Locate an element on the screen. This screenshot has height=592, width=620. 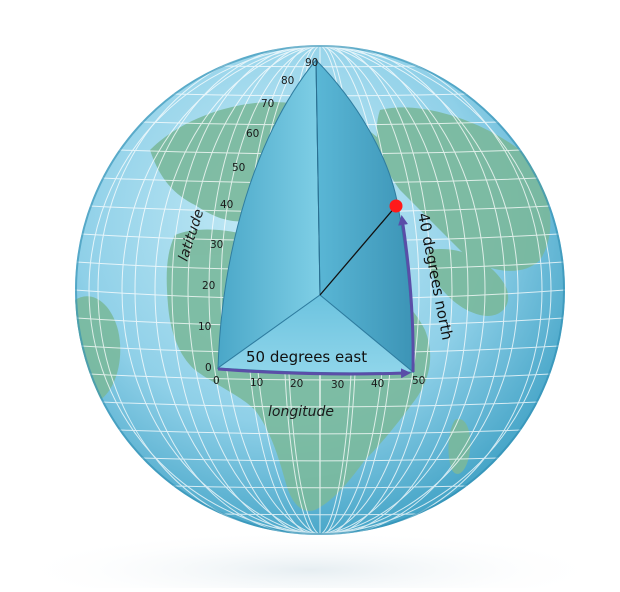
lat-tick-80: 80 is located at coordinates (287, 81).